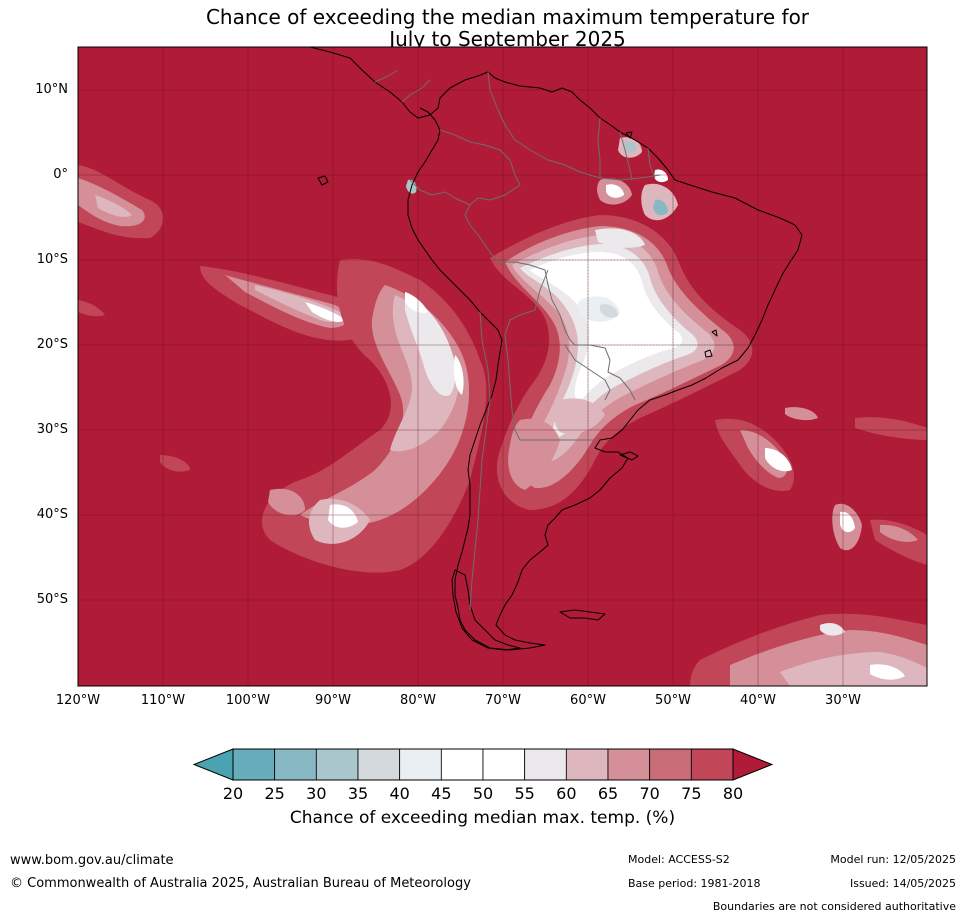 The image size is (965, 919). I want to click on colorbar-tick-label: 70, so click(649, 793).